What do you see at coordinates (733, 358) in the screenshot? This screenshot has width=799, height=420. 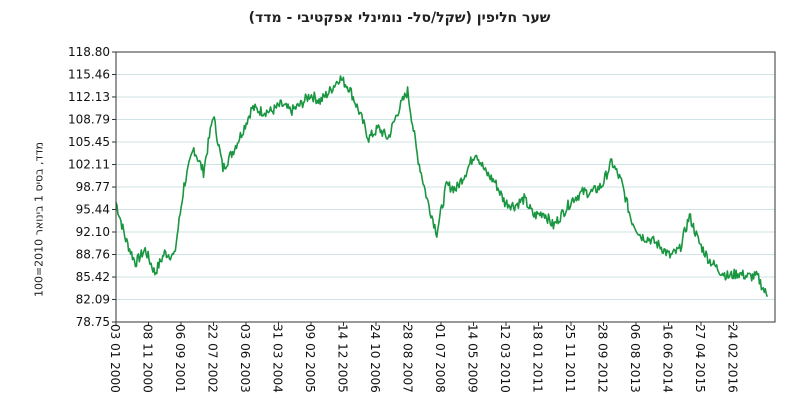 I see `x-tick-label: 24 02 2016` at bounding box center [733, 358].